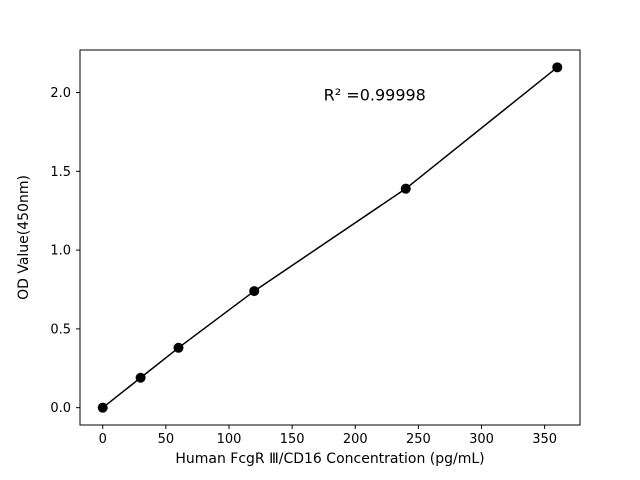 Image resolution: width=640 pixels, height=480 pixels. I want to click on y-tick-label: 0.5, so click(60, 329).